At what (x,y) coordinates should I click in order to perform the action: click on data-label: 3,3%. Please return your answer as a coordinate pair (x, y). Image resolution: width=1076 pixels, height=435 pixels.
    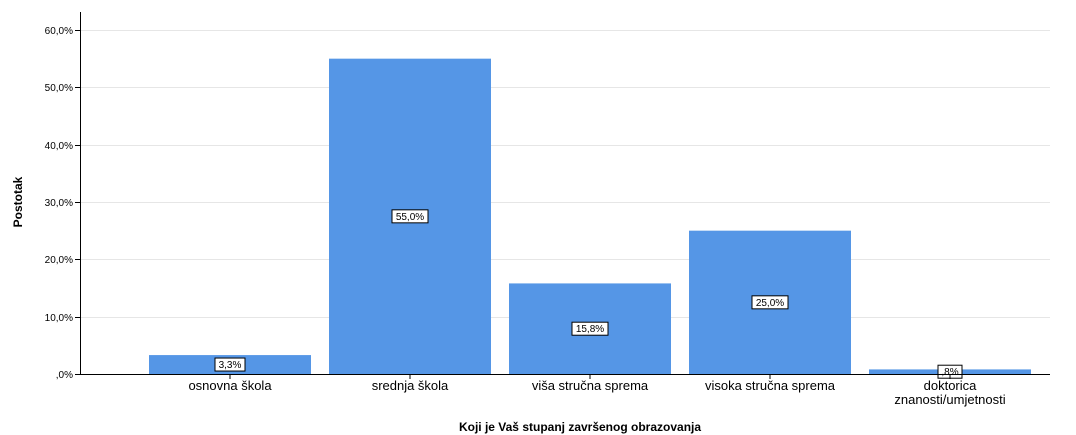
    Looking at the image, I should click on (230, 365).